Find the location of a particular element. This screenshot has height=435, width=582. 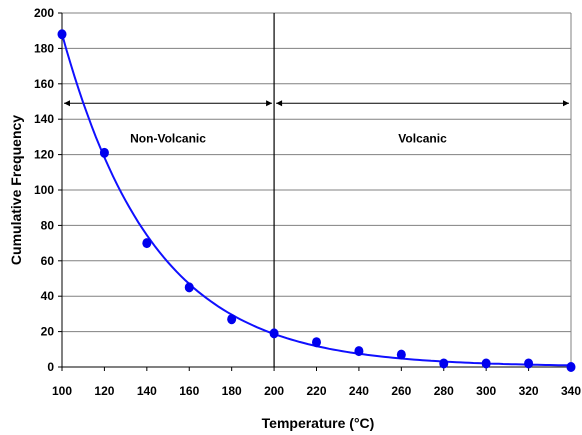

x-tick-label: 120 is located at coordinates (104, 391).